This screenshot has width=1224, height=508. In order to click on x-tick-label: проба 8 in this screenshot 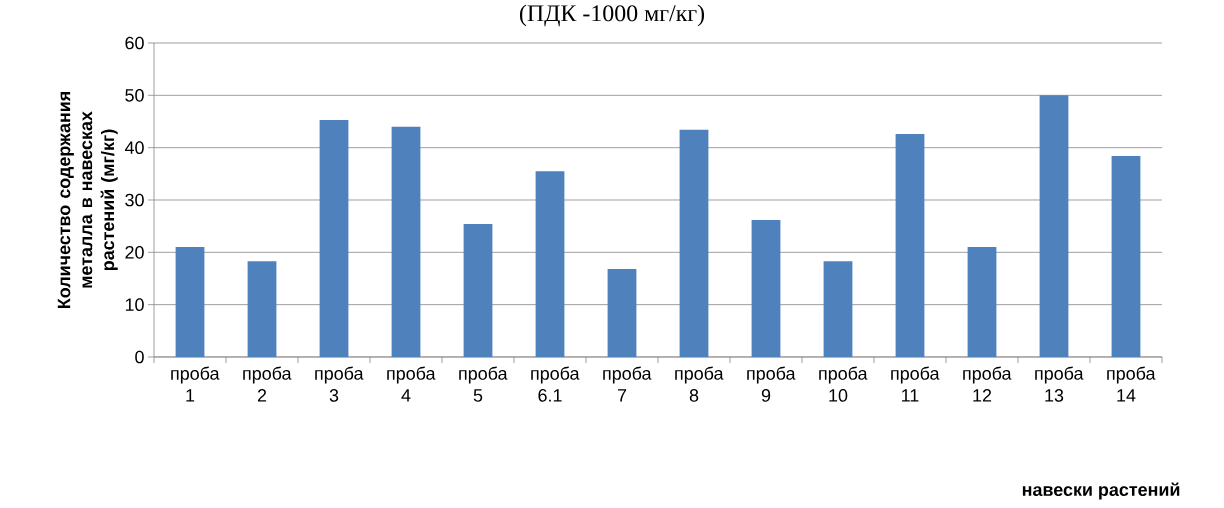, I will do `click(699, 384)`.